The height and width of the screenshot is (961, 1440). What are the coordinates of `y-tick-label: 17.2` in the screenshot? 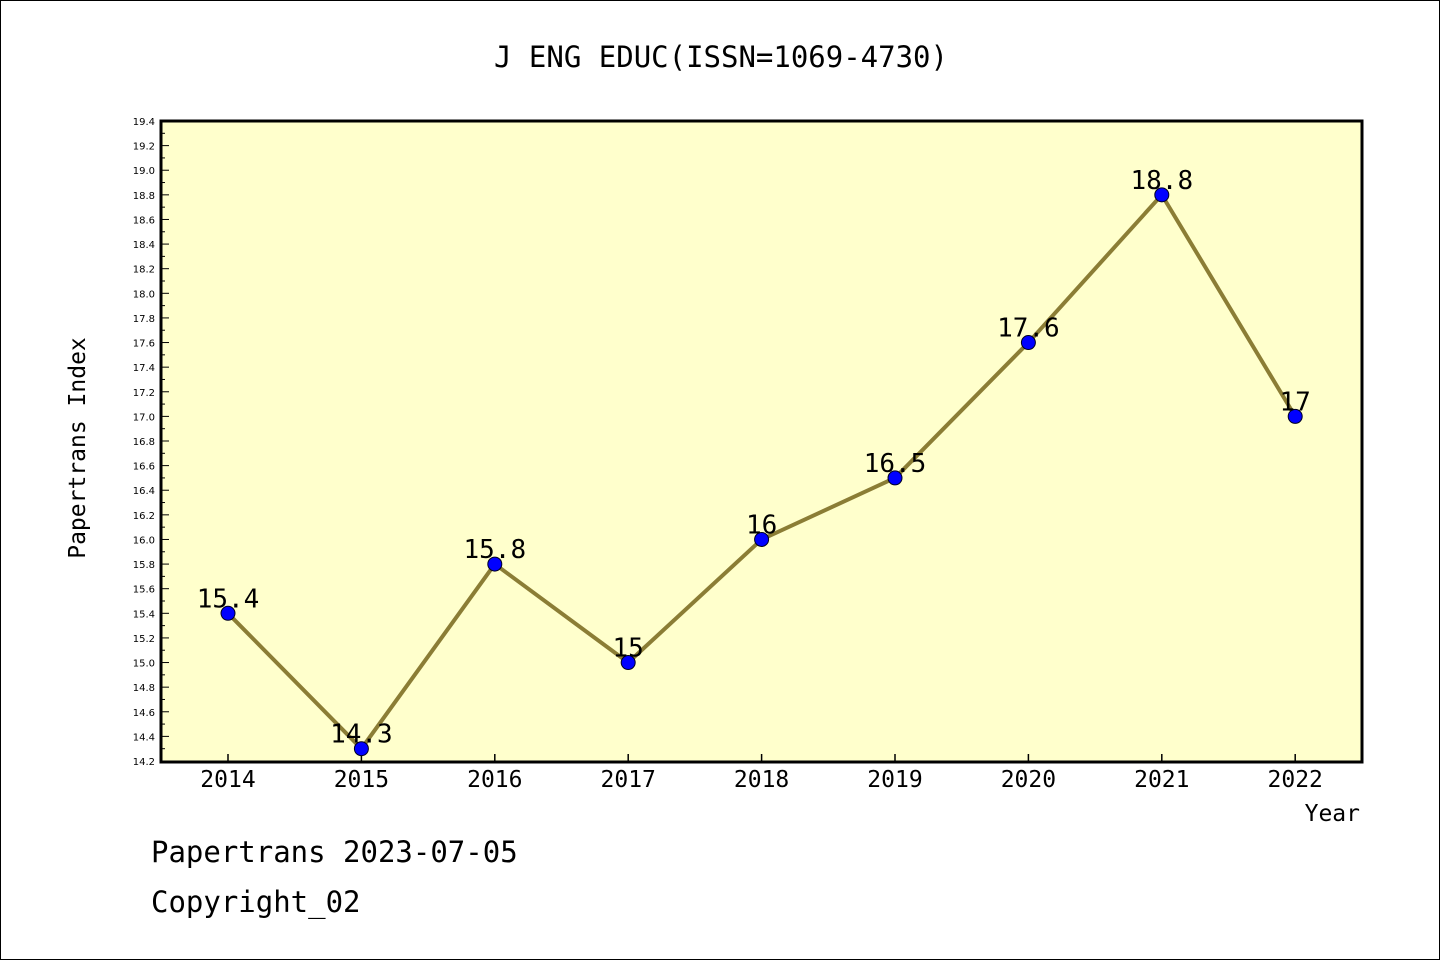 It's located at (144, 393).